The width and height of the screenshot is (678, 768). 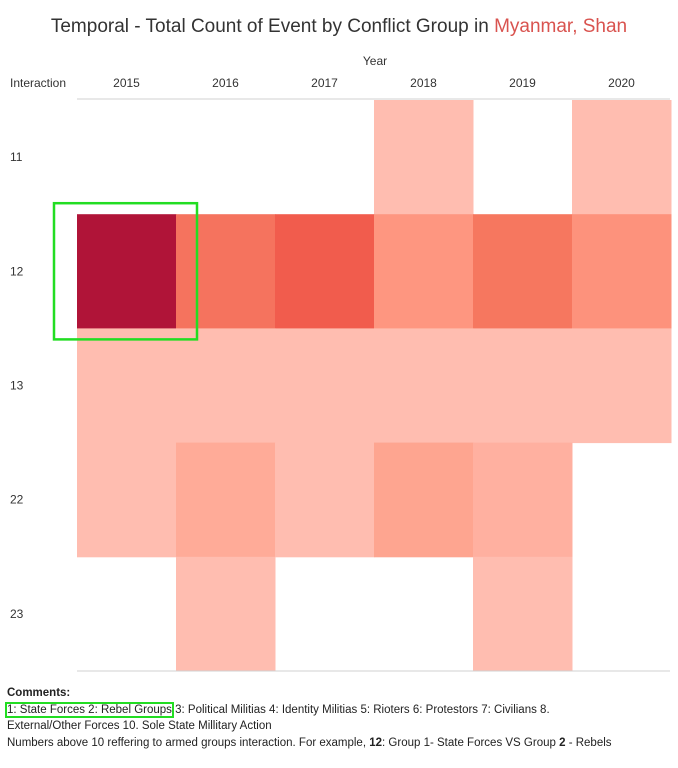 I want to click on row-label-23: 23, so click(x=17, y=614).